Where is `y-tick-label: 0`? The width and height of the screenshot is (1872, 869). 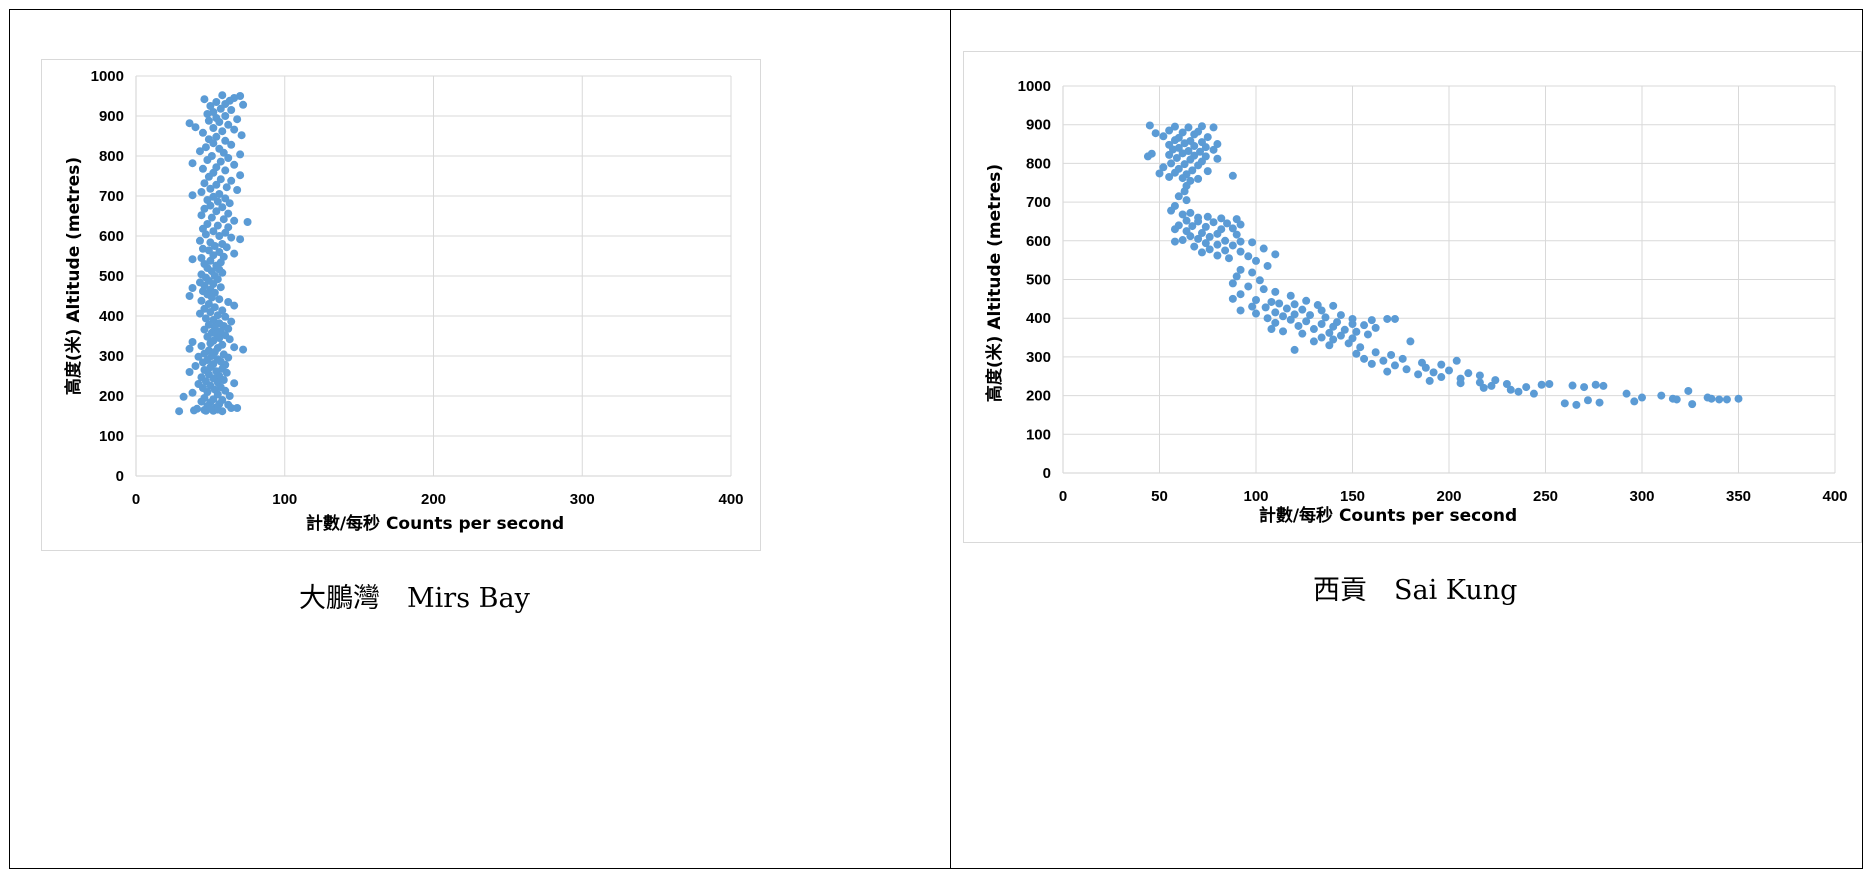
y-tick-label: 0 is located at coordinates (1047, 473).